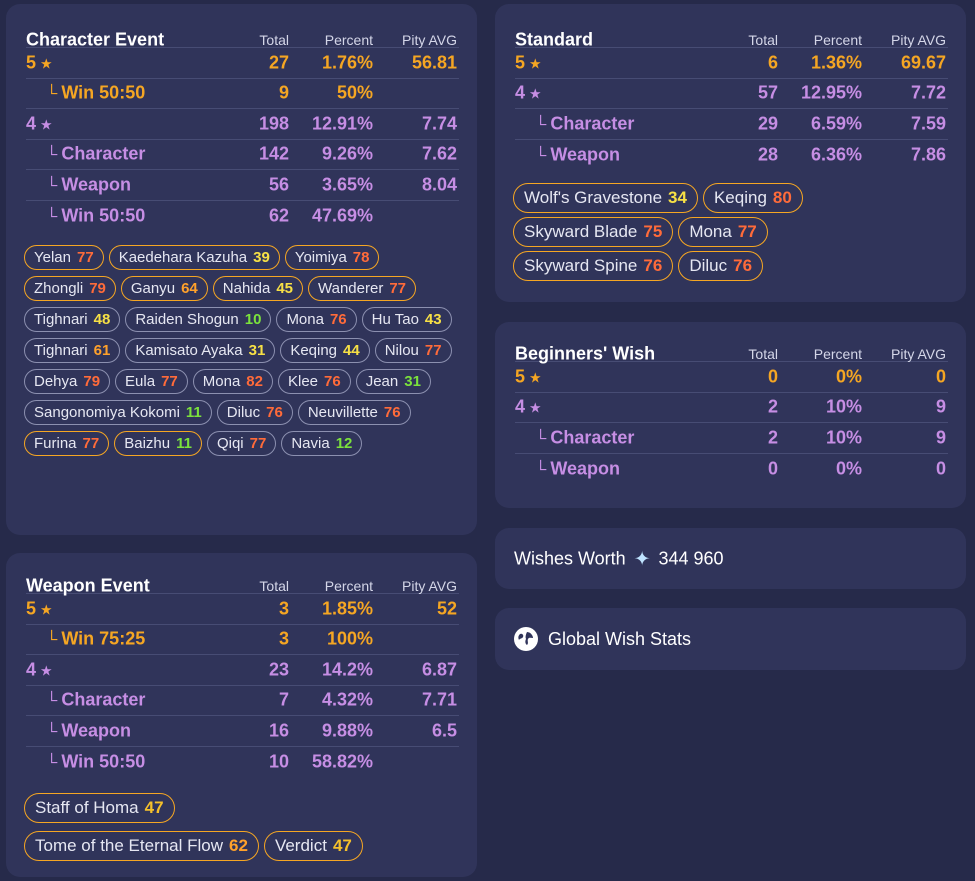  I want to click on pull-chip: Keqing 80, so click(752, 198).